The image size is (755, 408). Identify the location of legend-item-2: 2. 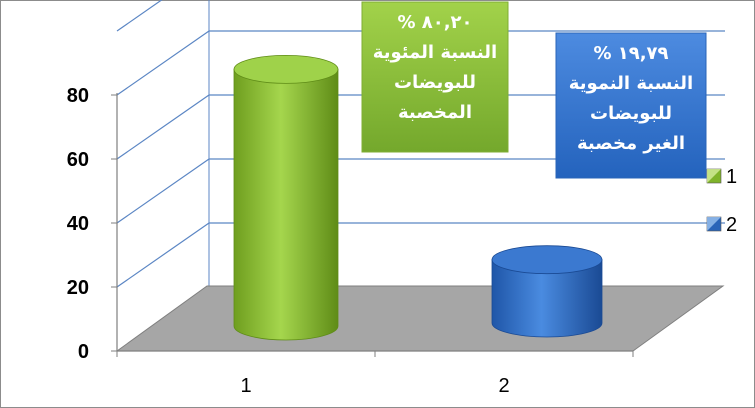
(721, 225).